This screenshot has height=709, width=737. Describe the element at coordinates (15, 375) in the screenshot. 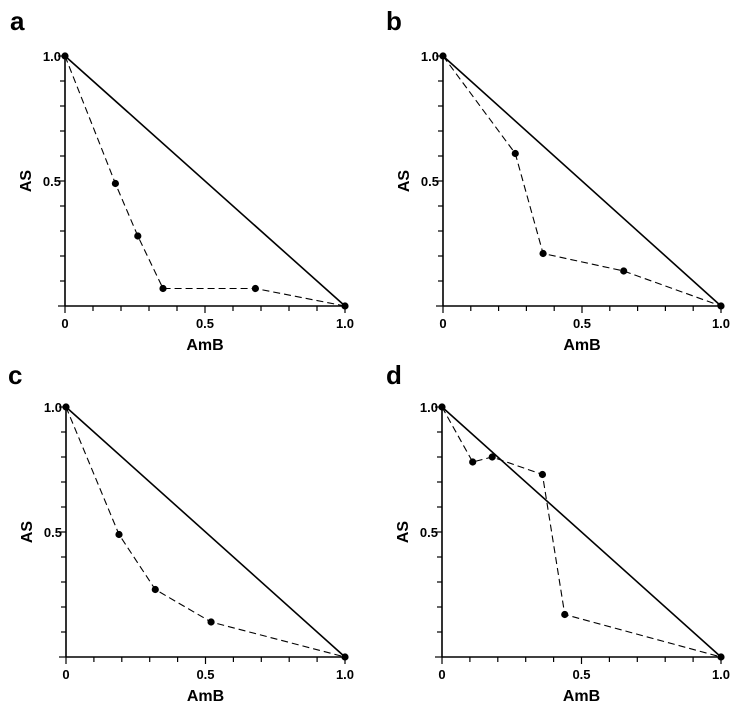

I see `panel-letter: c` at that location.